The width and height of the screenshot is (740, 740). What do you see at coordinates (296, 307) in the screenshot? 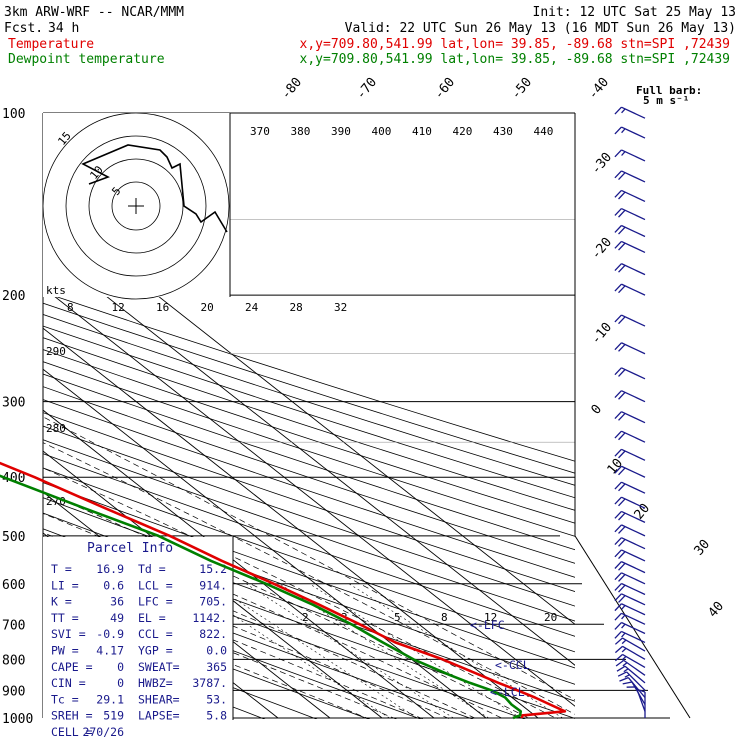
I see `hodo-speed-label: 28` at bounding box center [296, 307].